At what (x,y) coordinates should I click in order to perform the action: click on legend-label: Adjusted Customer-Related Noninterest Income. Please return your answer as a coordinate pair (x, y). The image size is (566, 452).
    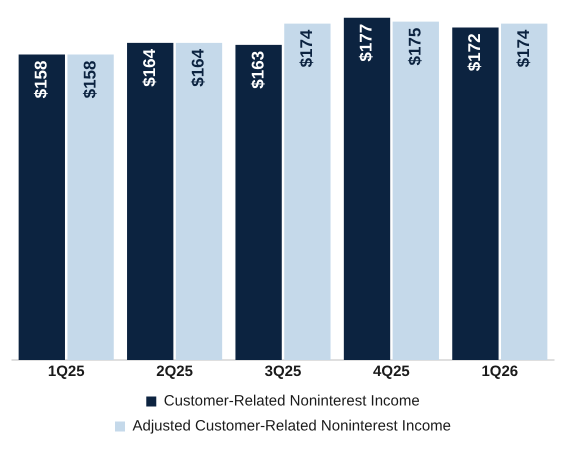
    Looking at the image, I should click on (292, 426).